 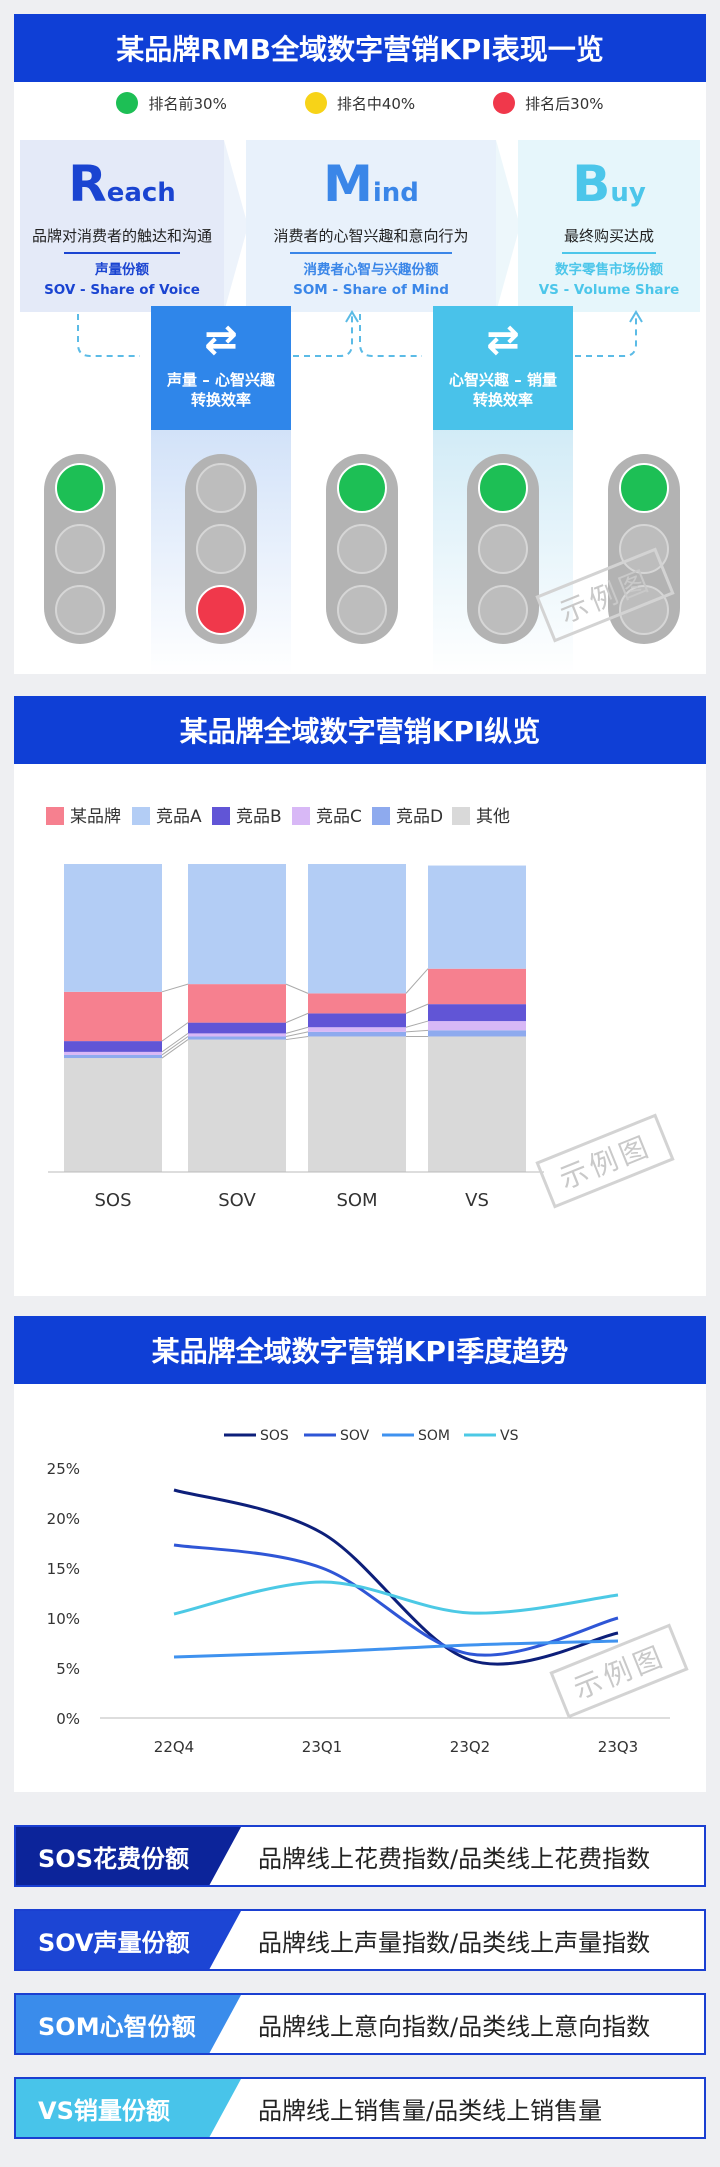 What do you see at coordinates (493, 817) in the screenshot?
I see `legend-label: 其他` at bounding box center [493, 817].